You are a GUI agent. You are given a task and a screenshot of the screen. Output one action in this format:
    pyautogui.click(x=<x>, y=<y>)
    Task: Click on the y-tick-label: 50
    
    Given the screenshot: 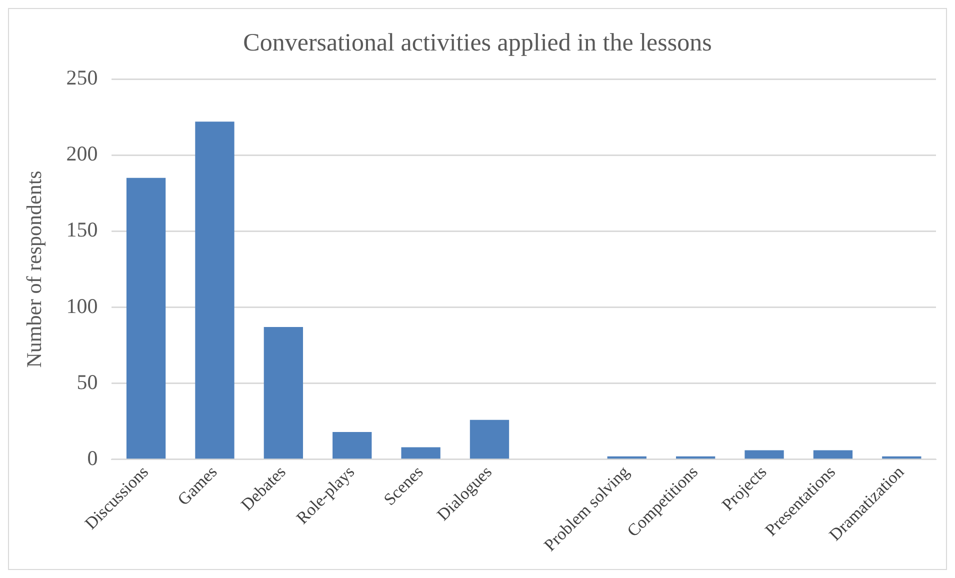 What is the action you would take?
    pyautogui.click(x=87, y=382)
    